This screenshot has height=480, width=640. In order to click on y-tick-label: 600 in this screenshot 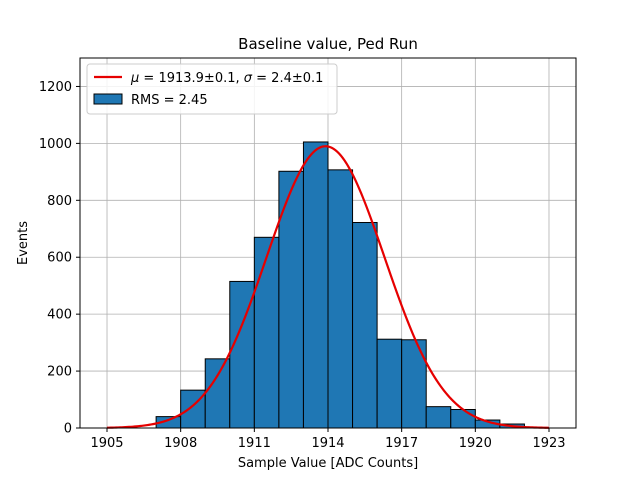, I will do `click(59, 258)`.